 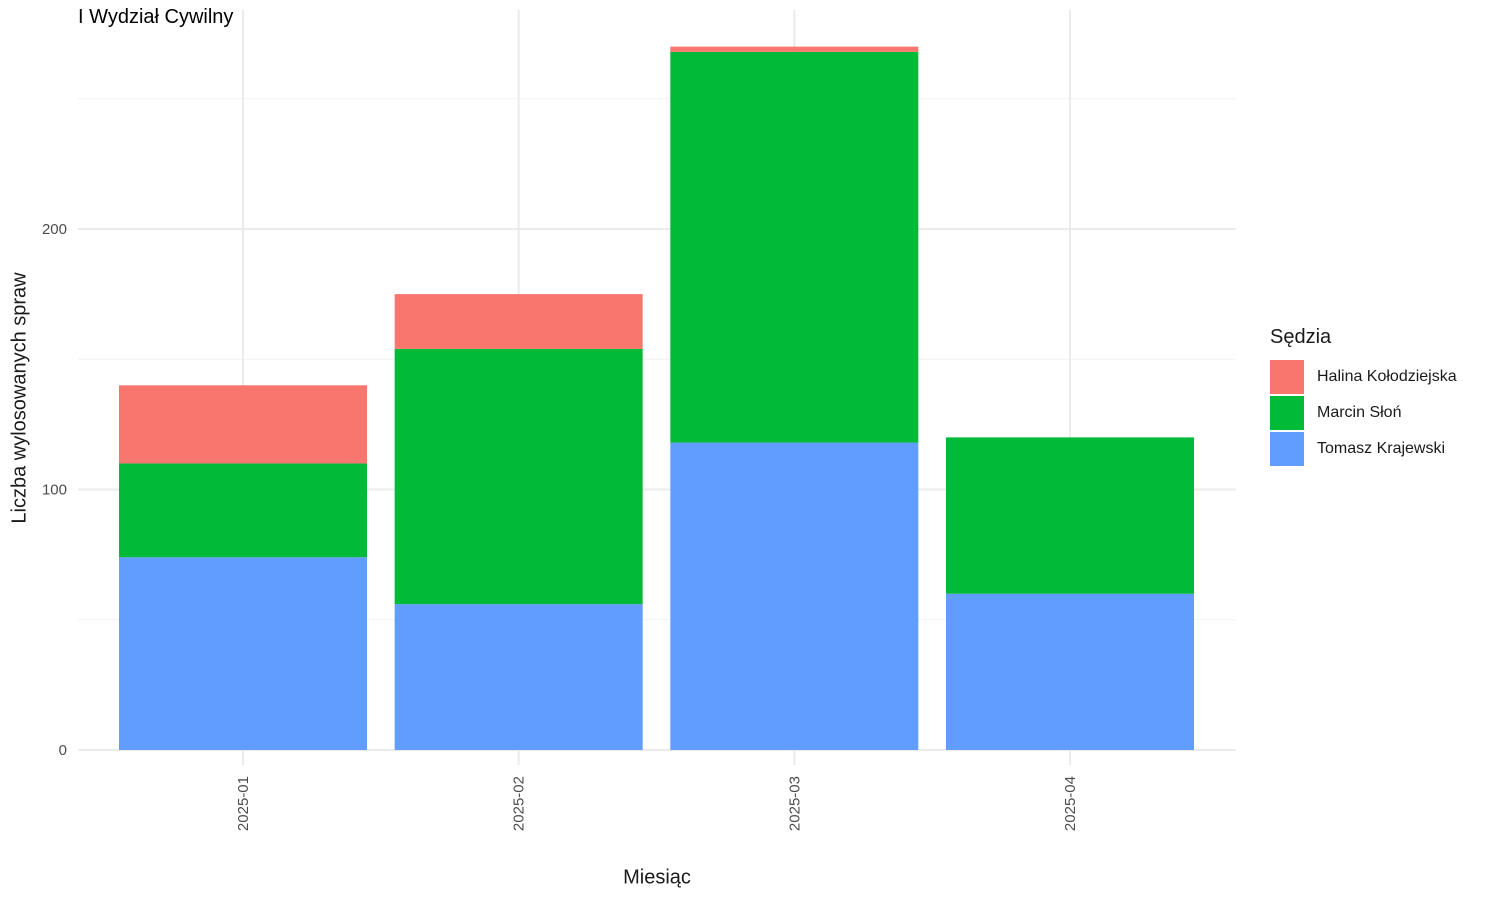 I want to click on legend-item-halina: Halina Kołodziejska, so click(x=1363, y=377).